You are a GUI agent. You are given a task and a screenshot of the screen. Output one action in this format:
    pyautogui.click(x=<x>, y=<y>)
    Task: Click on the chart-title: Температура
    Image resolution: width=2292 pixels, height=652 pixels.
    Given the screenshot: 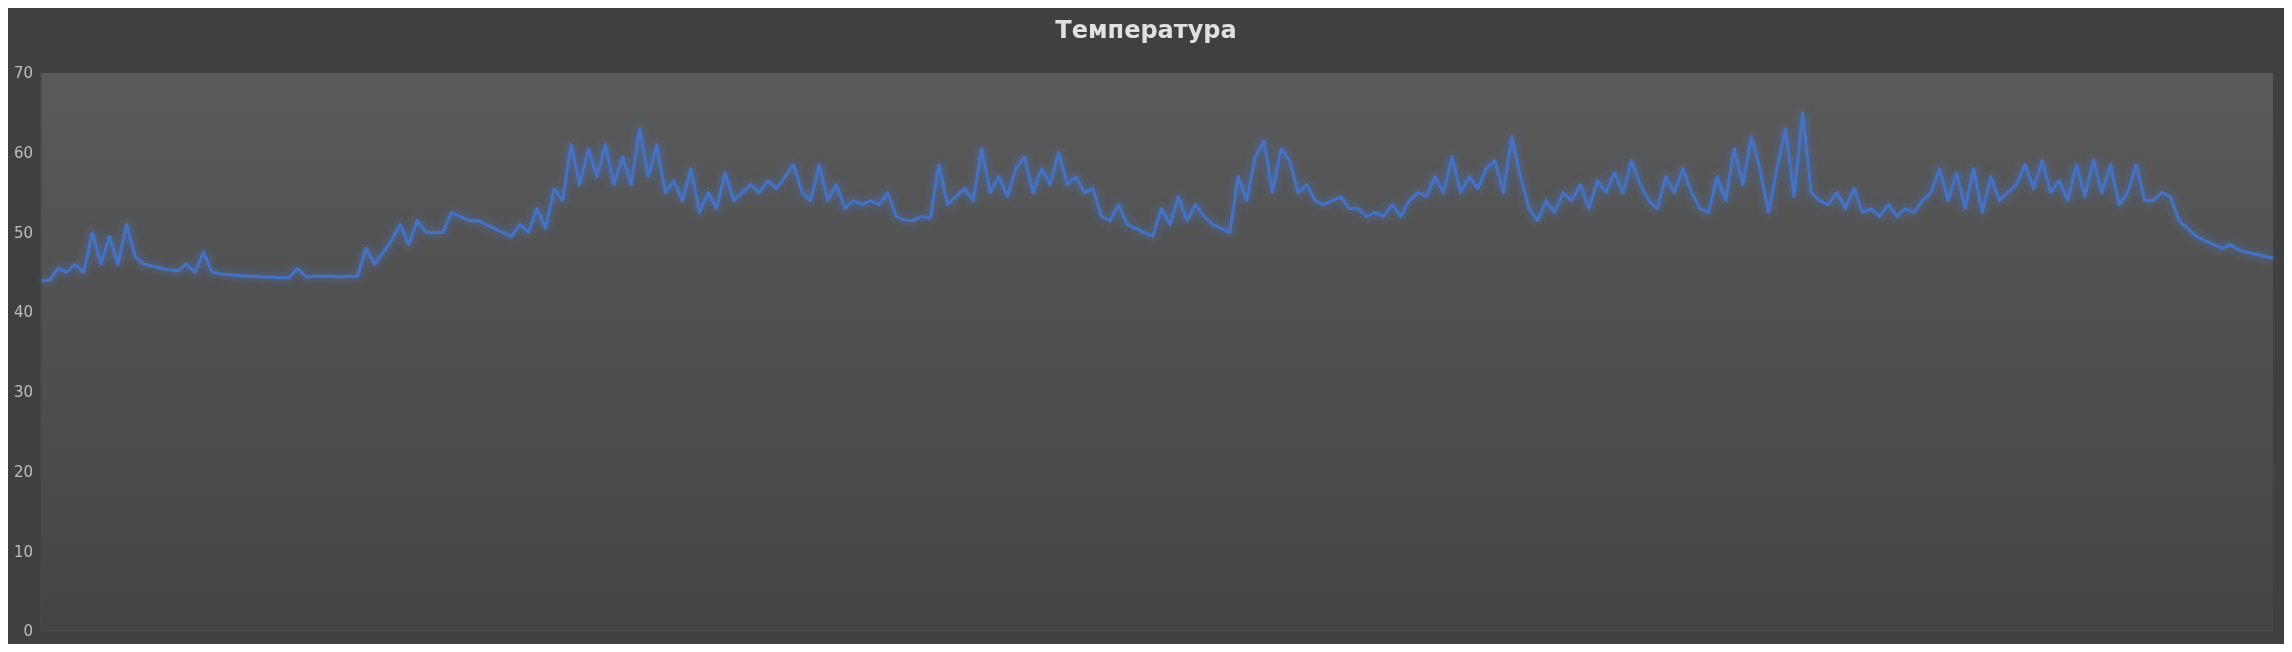 What is the action you would take?
    pyautogui.click(x=1146, y=30)
    